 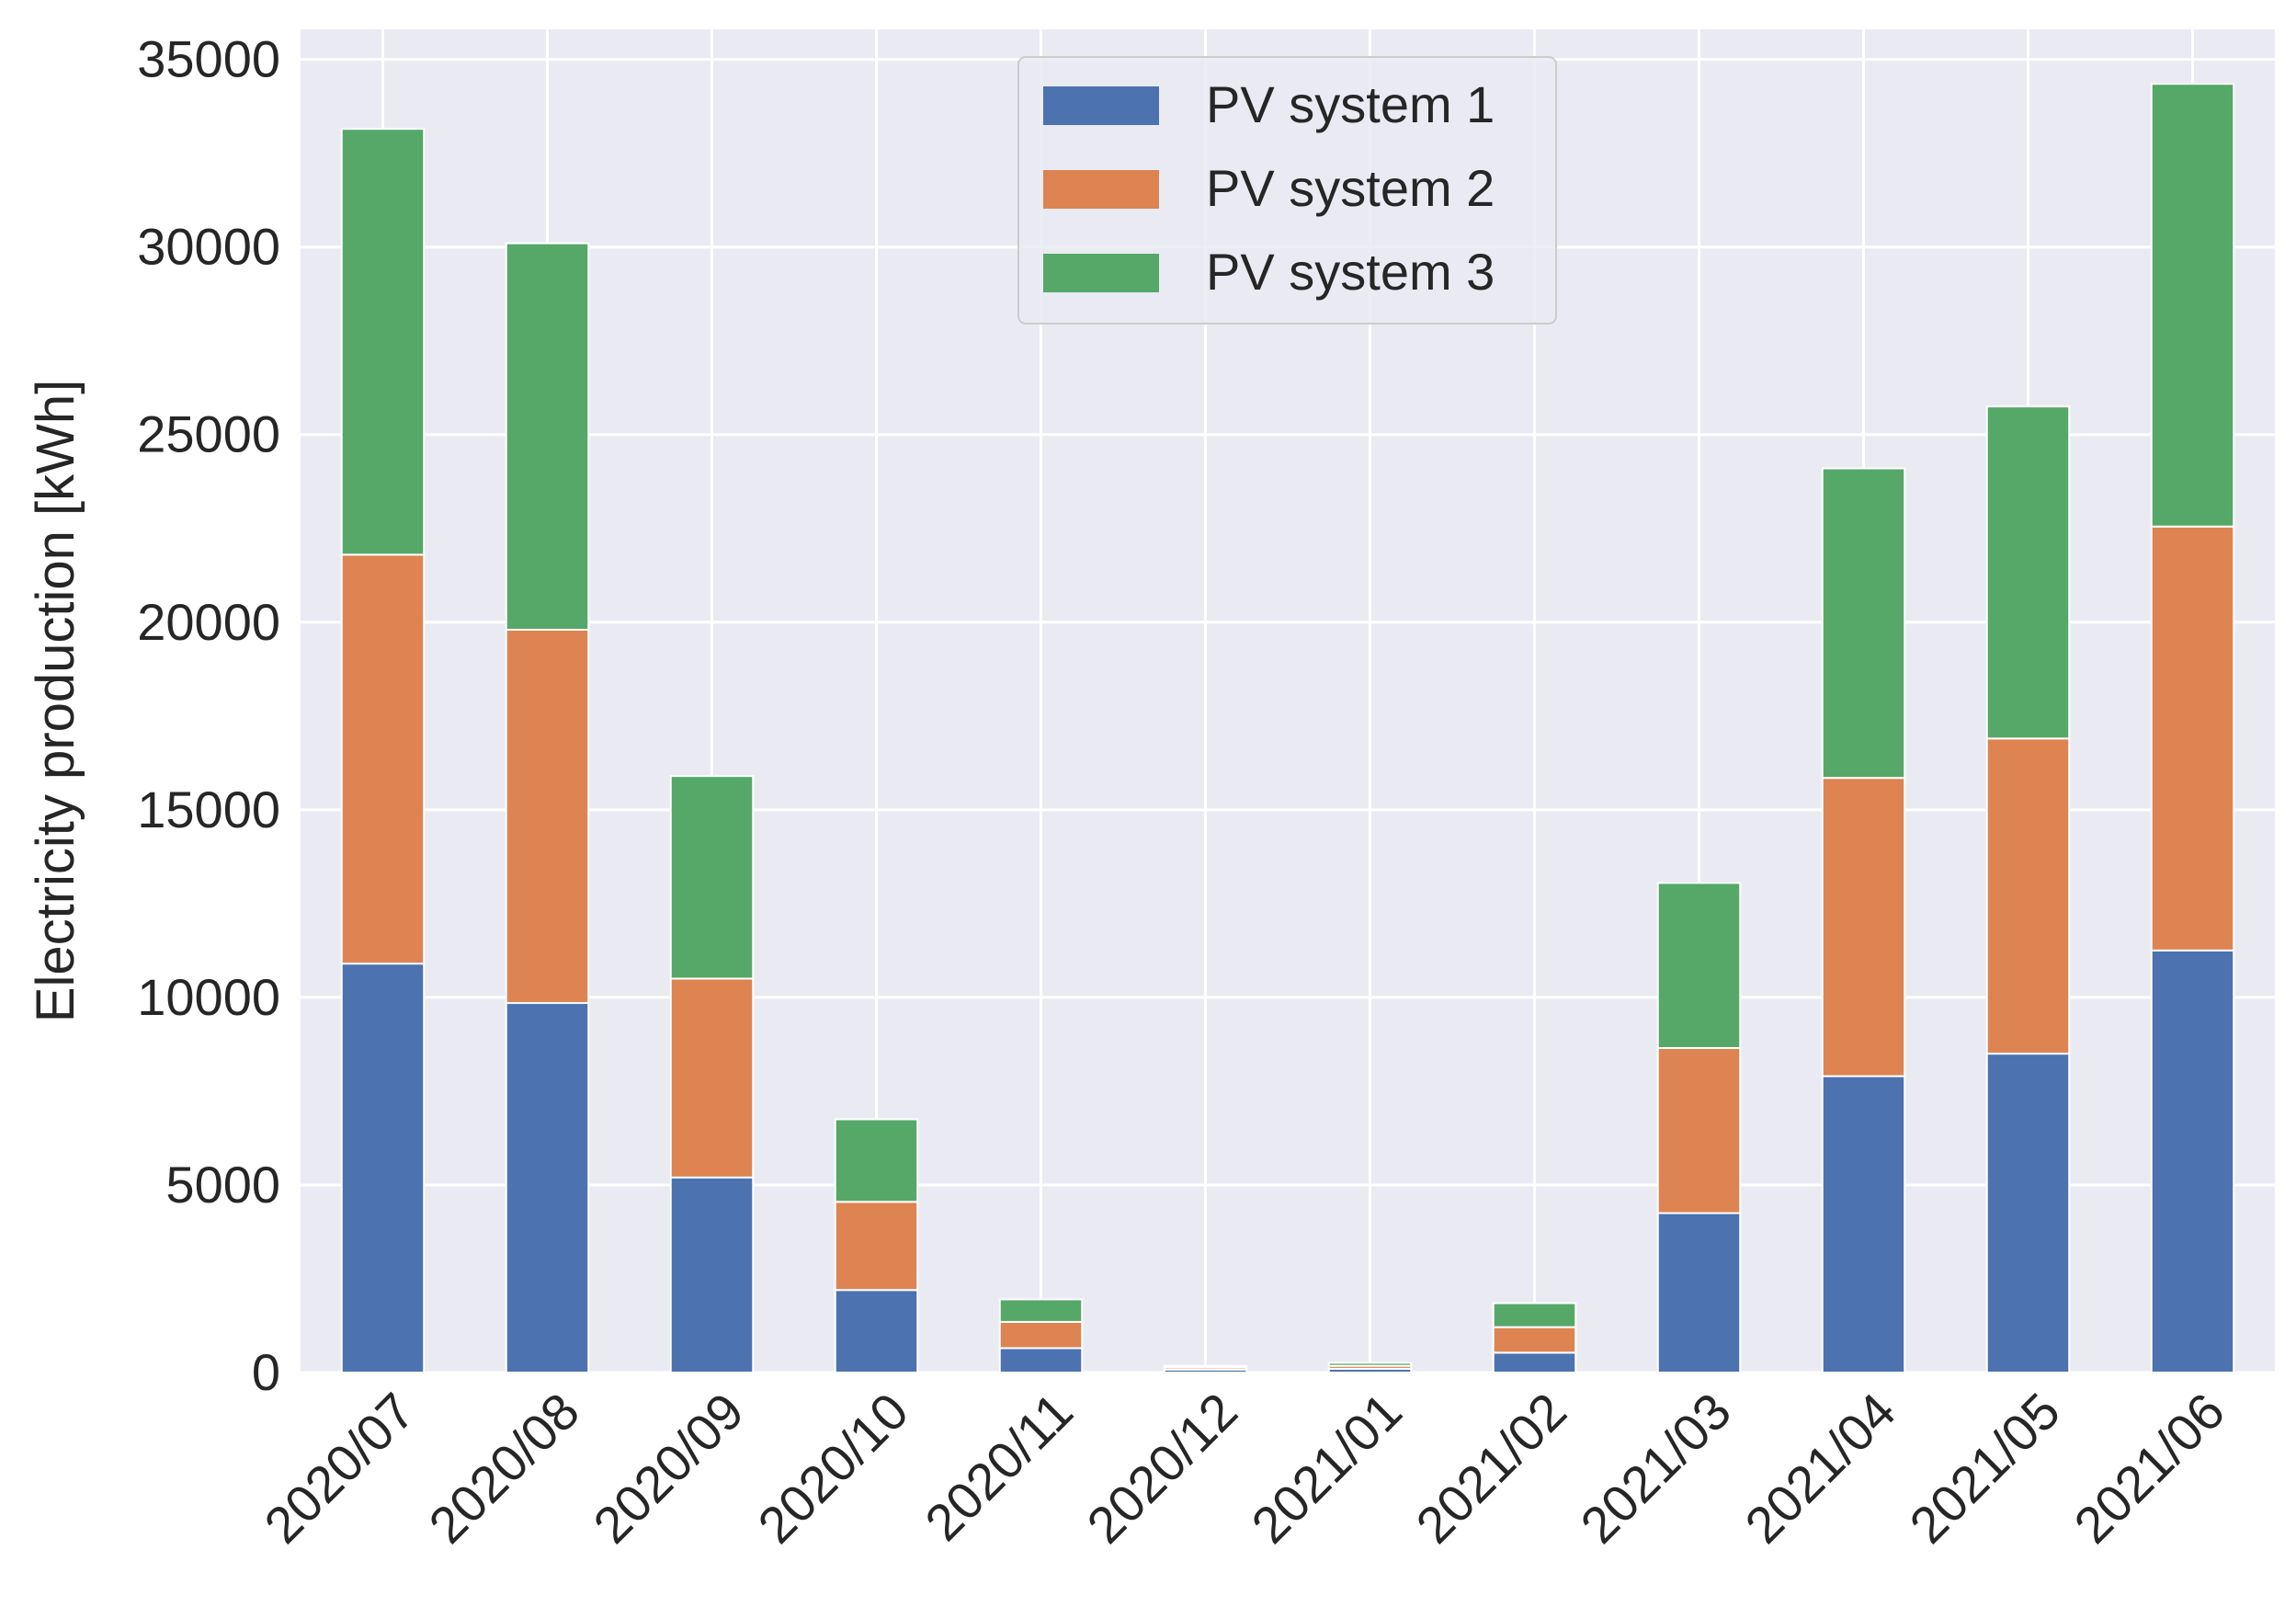 What do you see at coordinates (1985, 1468) in the screenshot?
I see `x-tick-label: 2021/05` at bounding box center [1985, 1468].